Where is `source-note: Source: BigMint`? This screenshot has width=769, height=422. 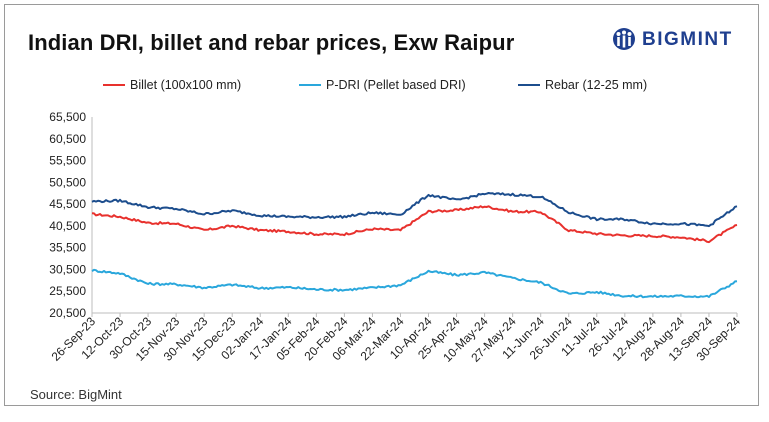
source-note: Source: BigMint is located at coordinates (76, 394).